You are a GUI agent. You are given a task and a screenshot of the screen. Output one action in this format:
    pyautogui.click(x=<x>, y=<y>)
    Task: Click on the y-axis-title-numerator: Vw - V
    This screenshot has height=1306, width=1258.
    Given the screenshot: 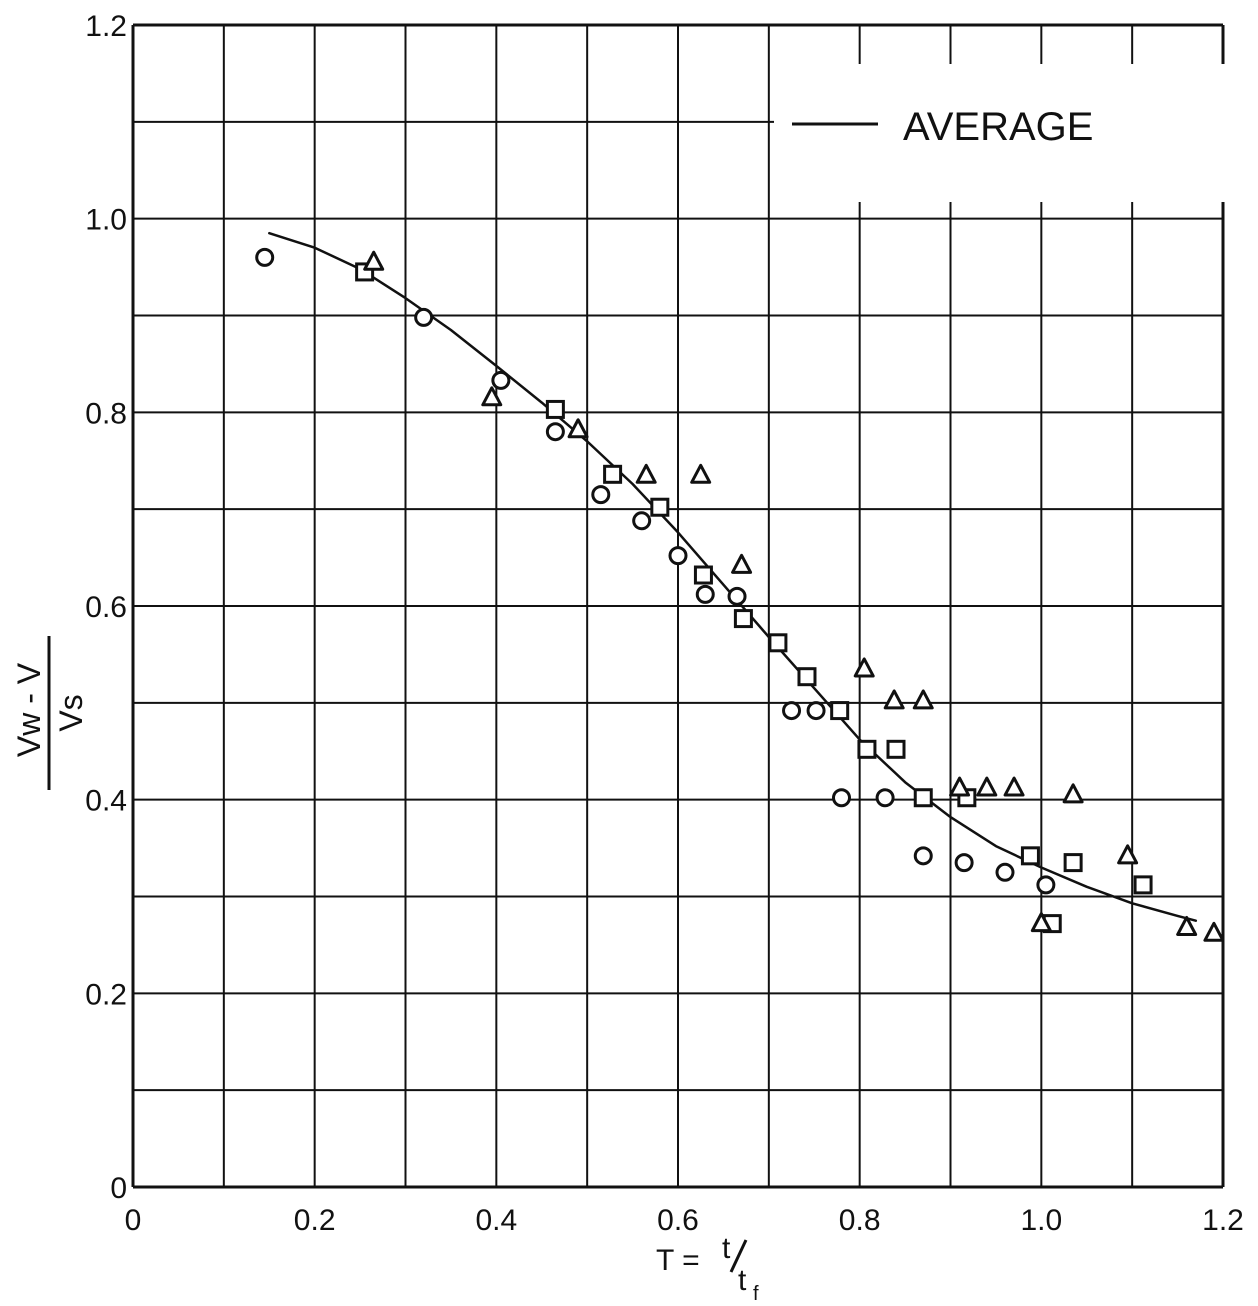 What is the action you would take?
    pyautogui.click(x=29, y=709)
    